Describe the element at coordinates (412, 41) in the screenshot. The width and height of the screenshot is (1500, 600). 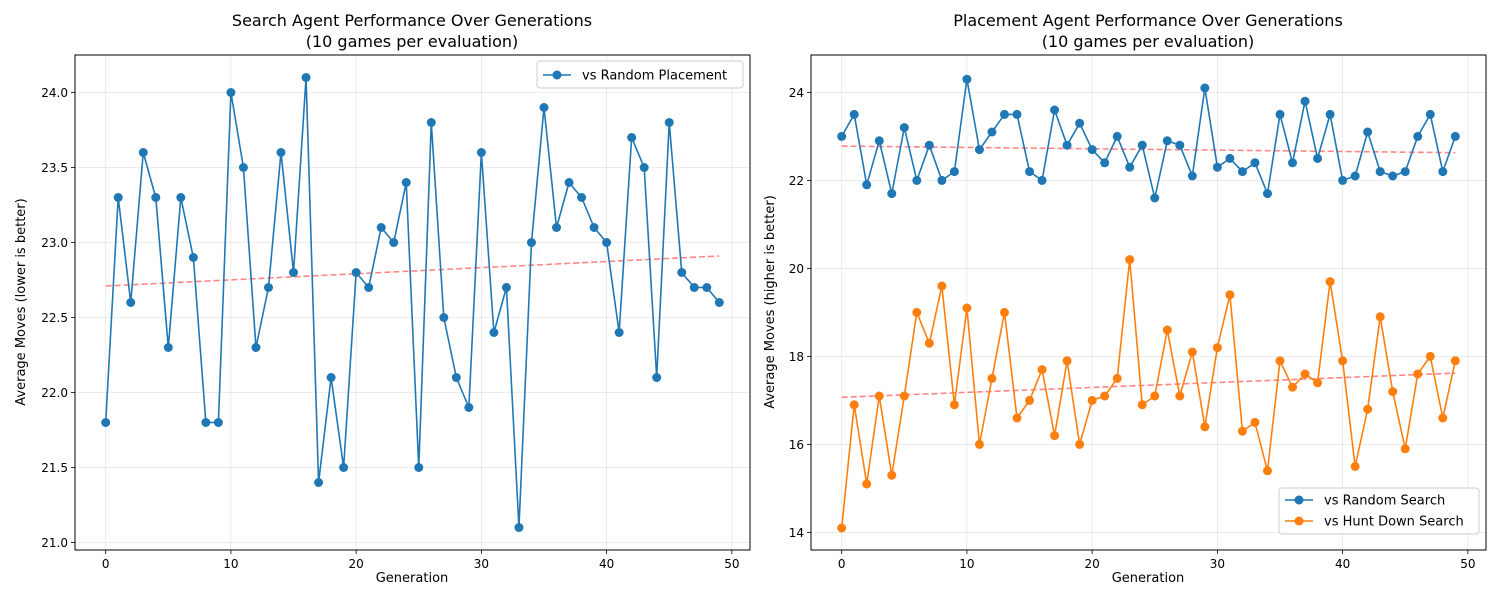
I see `chart-subtitle: (10 games per evaluation)` at that location.